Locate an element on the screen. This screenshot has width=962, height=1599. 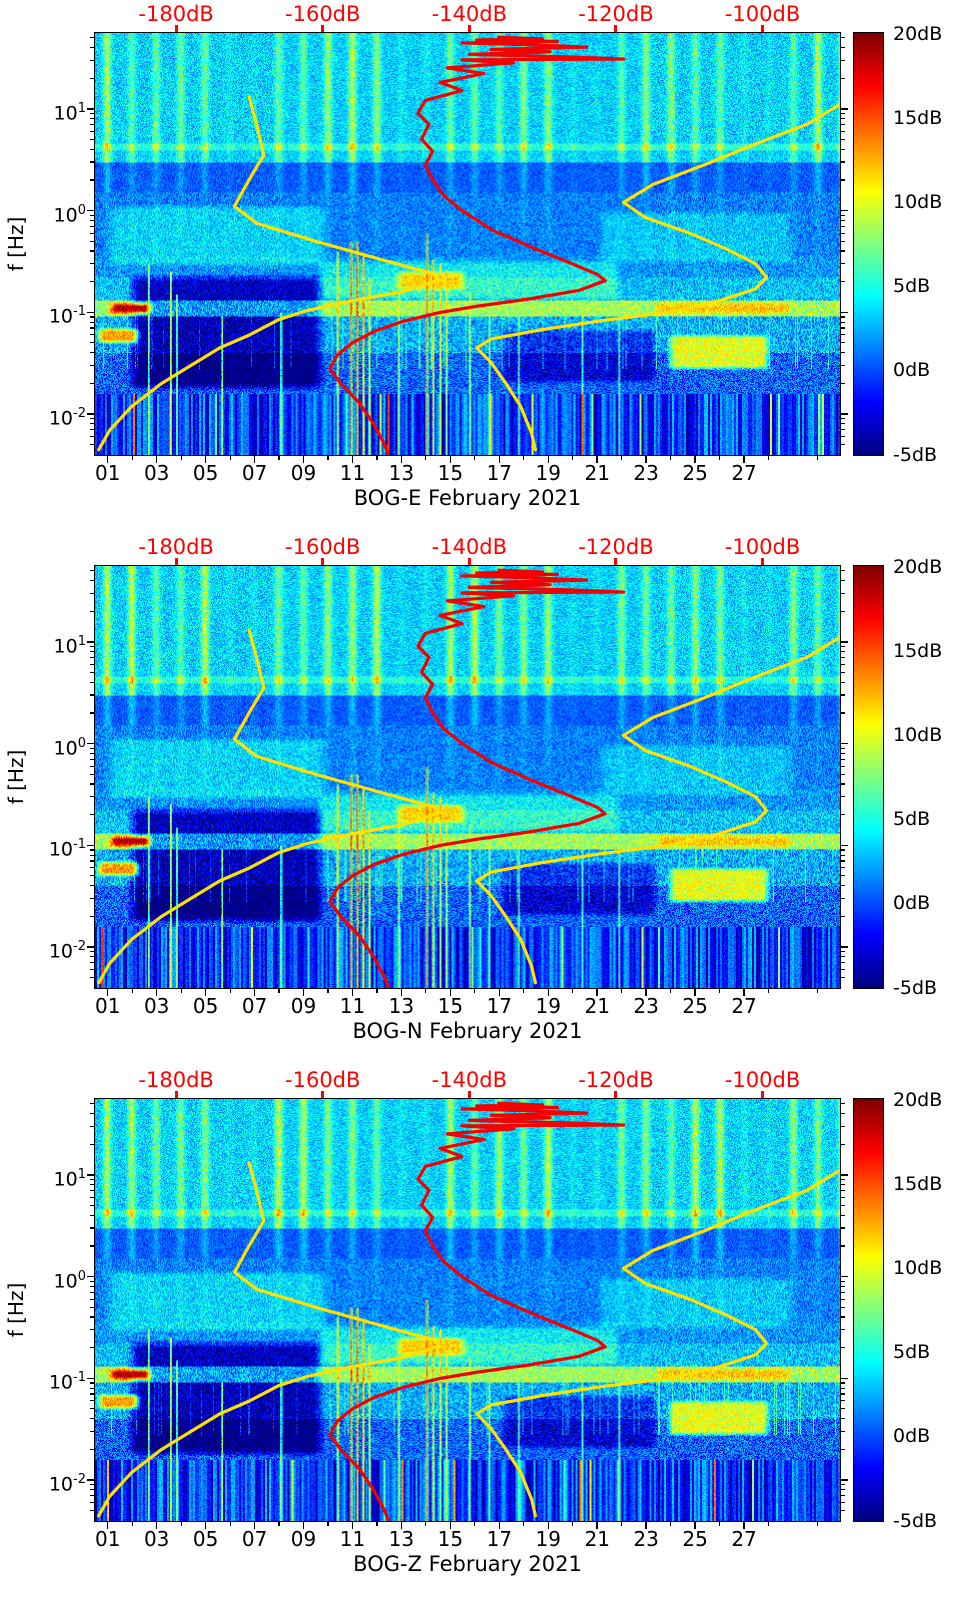
y-axis-label: f [Hz] is located at coordinates (16, 1310).